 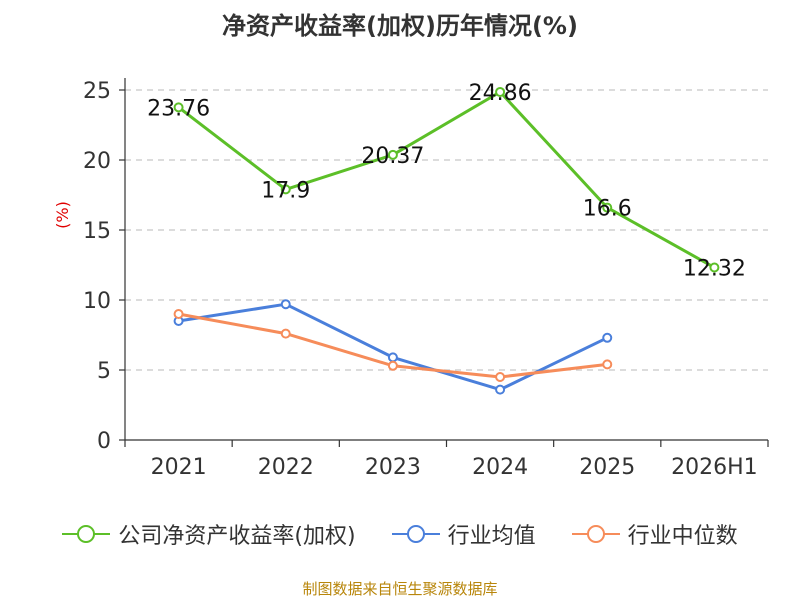 I want to click on data-label: 23.76, so click(x=178, y=108).